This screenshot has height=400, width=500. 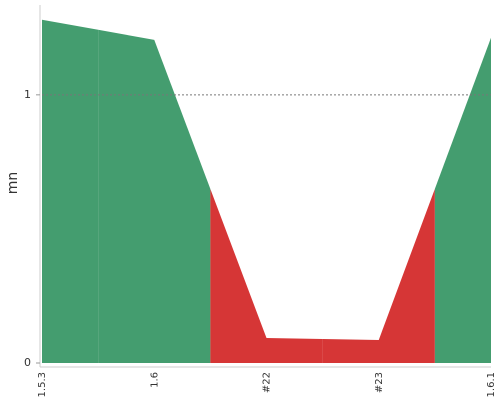 What do you see at coordinates (42, 384) in the screenshot?
I see `x-tick-label: 1.5.3` at bounding box center [42, 384].